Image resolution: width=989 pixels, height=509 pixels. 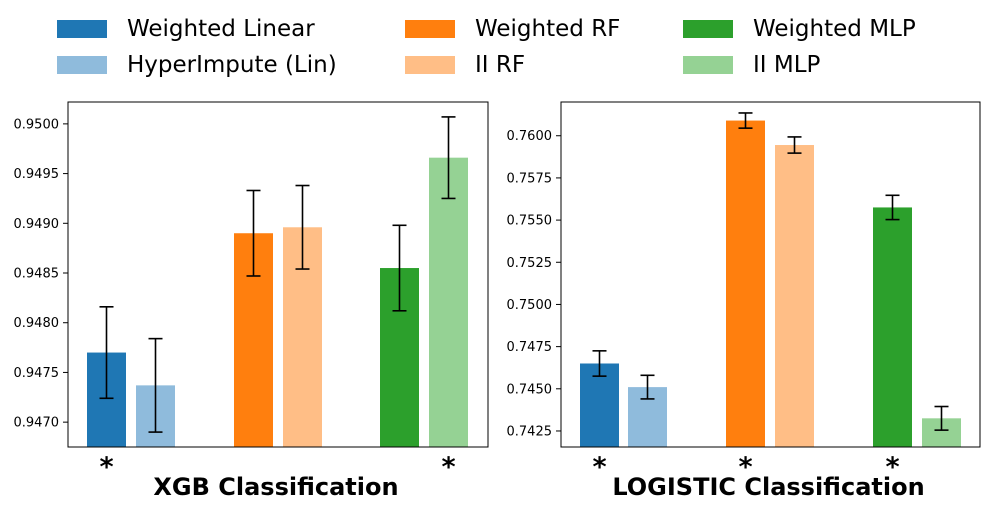 I want to click on legend-item-weighted-mlp: Weighted MLP, so click(x=799, y=29).